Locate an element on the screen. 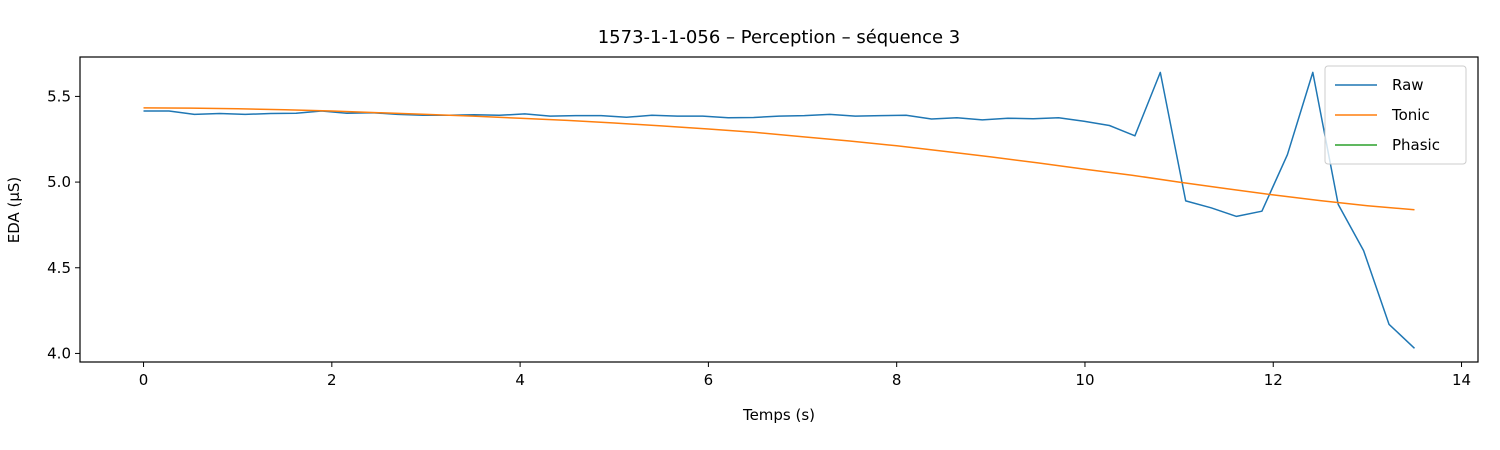 Image resolution: width=1500 pixels, height=450 pixels. x-tick-label: 10 is located at coordinates (1084, 380).